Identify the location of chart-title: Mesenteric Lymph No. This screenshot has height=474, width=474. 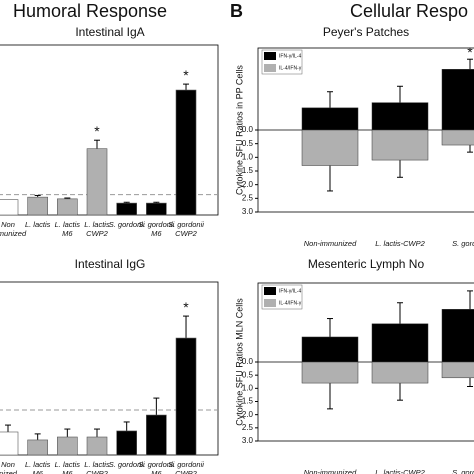
(366, 264).